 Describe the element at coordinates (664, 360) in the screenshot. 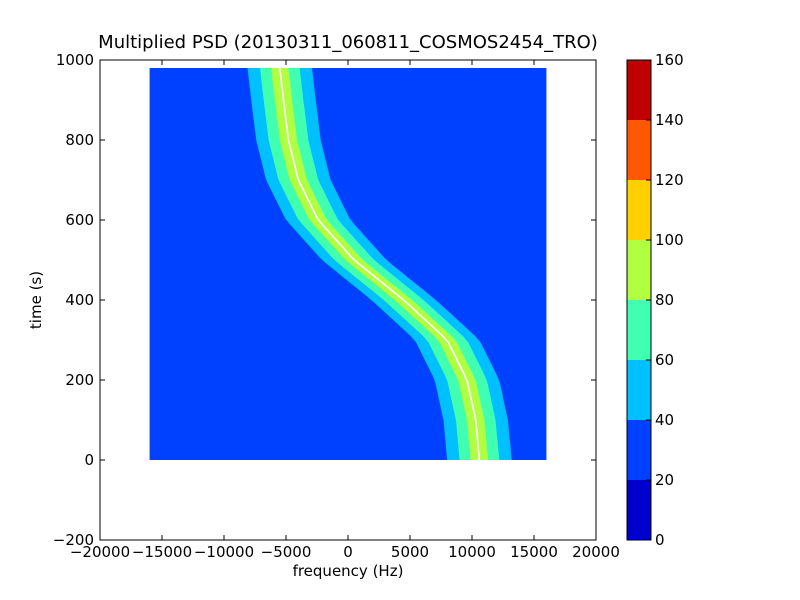

I see `colorbar-tick-label: 60` at that location.